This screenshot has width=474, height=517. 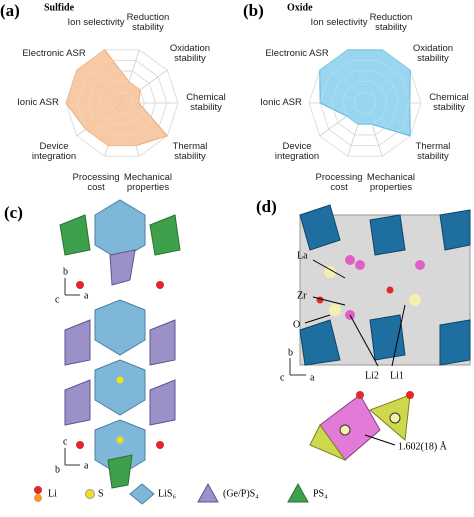 I want to click on atom-label: O, so click(x=296, y=324).